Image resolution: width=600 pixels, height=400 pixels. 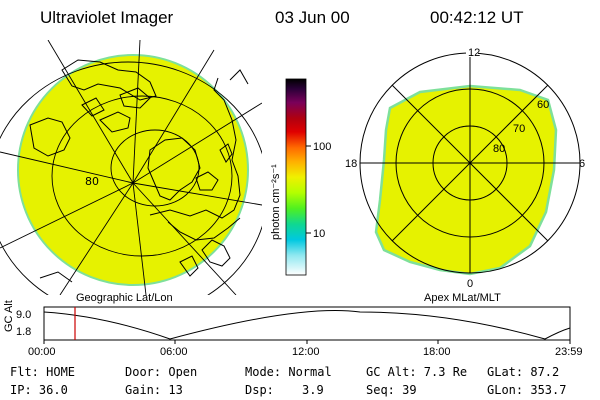 I want to click on colorbar-label-100: 100, so click(x=322, y=147).